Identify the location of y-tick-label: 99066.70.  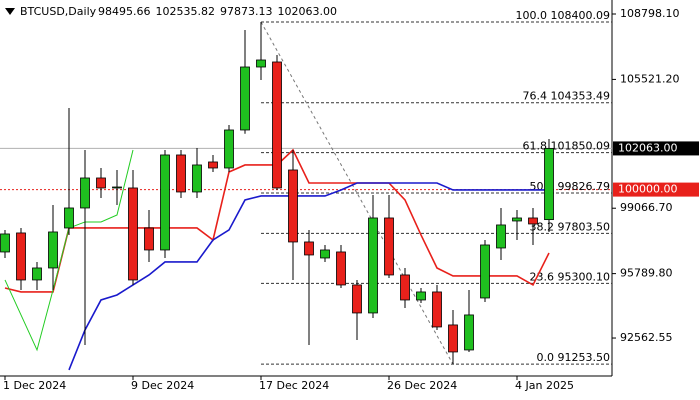
(646, 207).